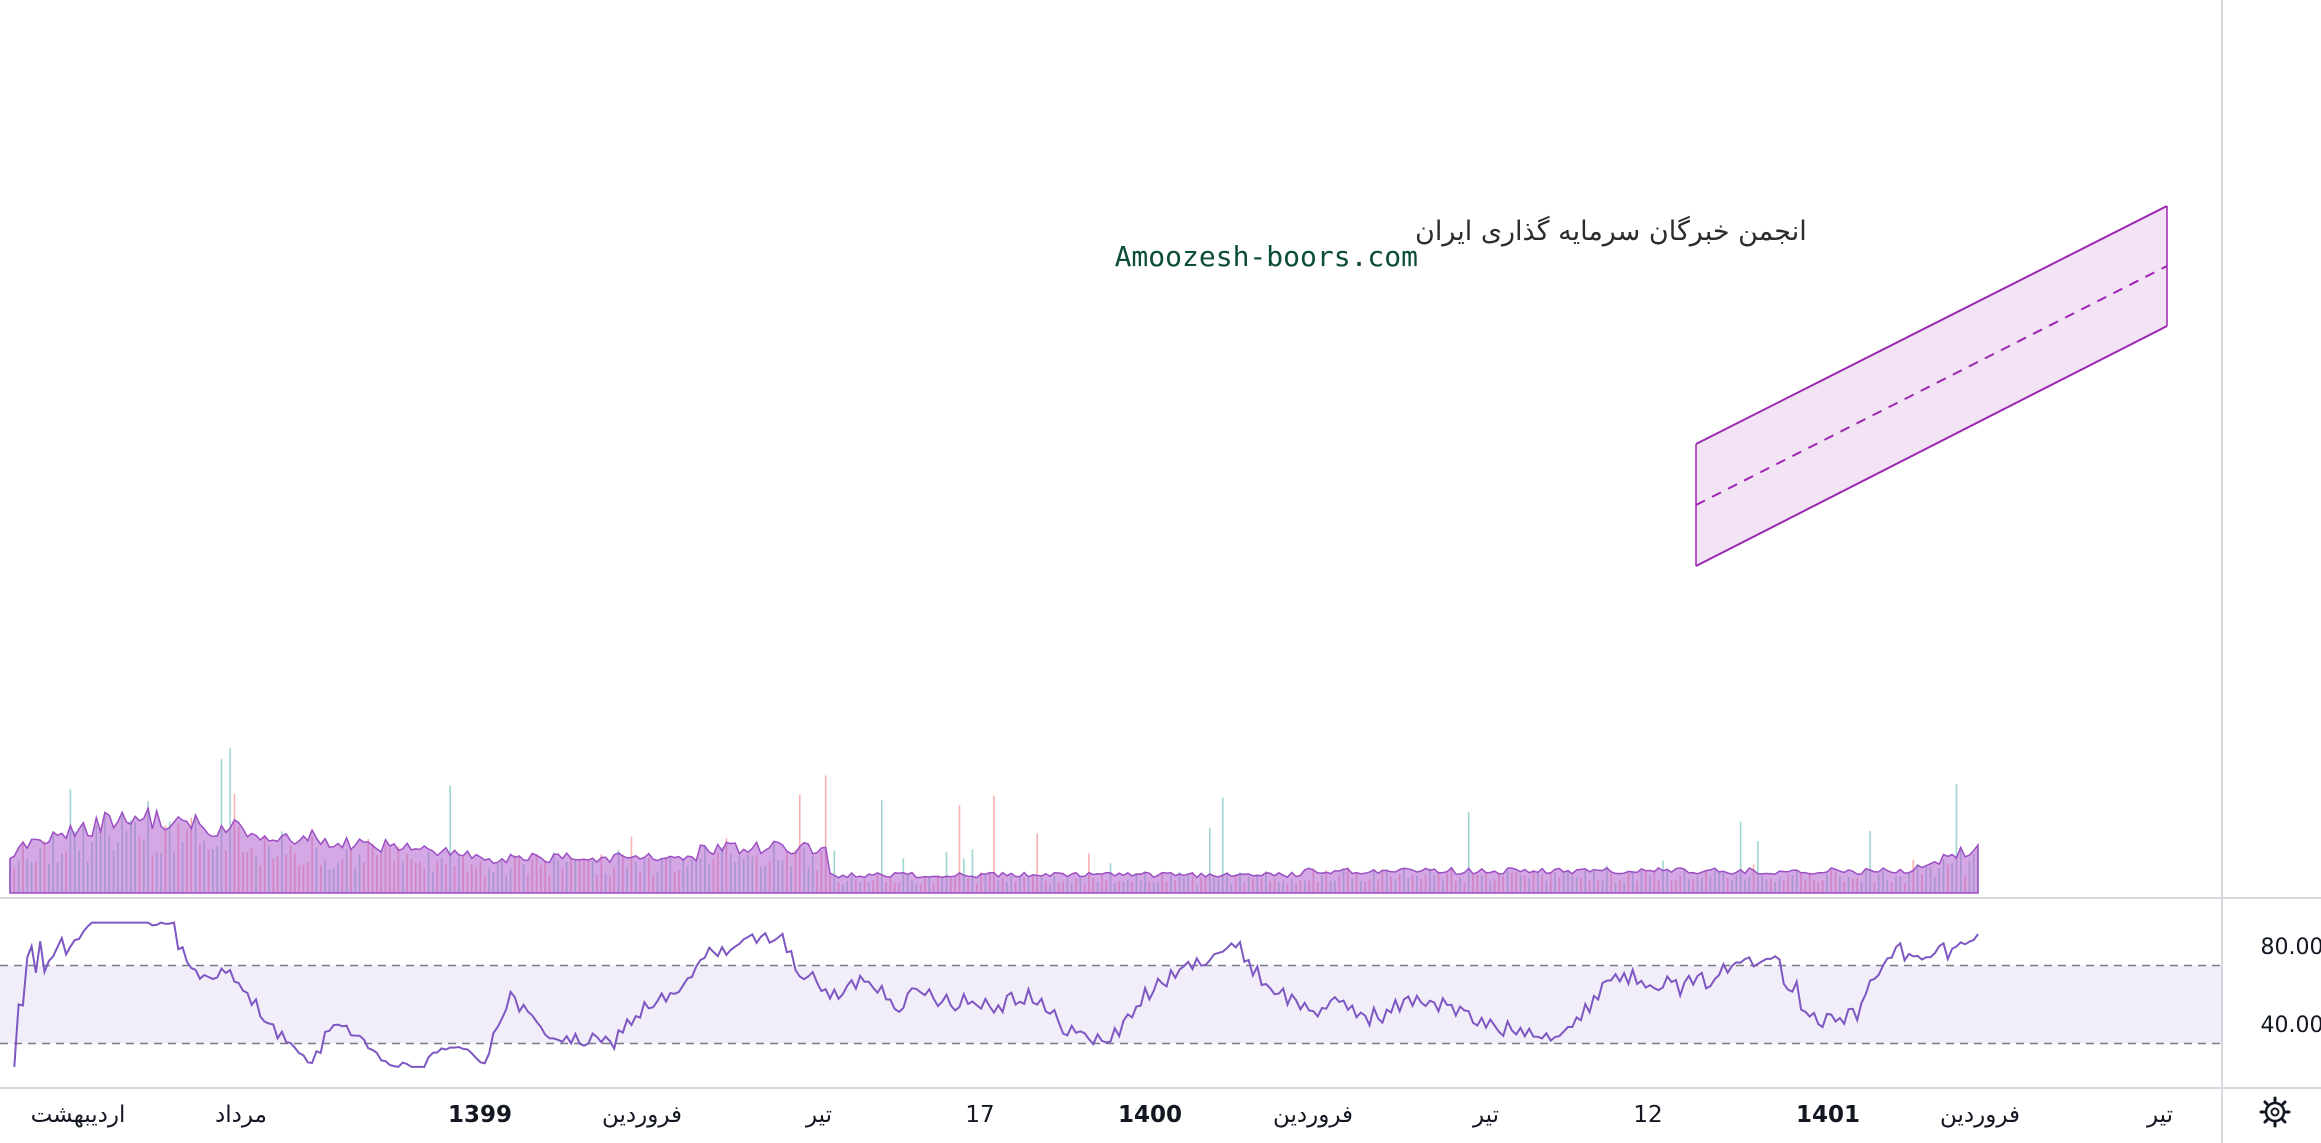  What do you see at coordinates (1611, 231) in the screenshot?
I see `watermark-line-1: انجمن خبرگان سرمایه گذاری ایران` at bounding box center [1611, 231].